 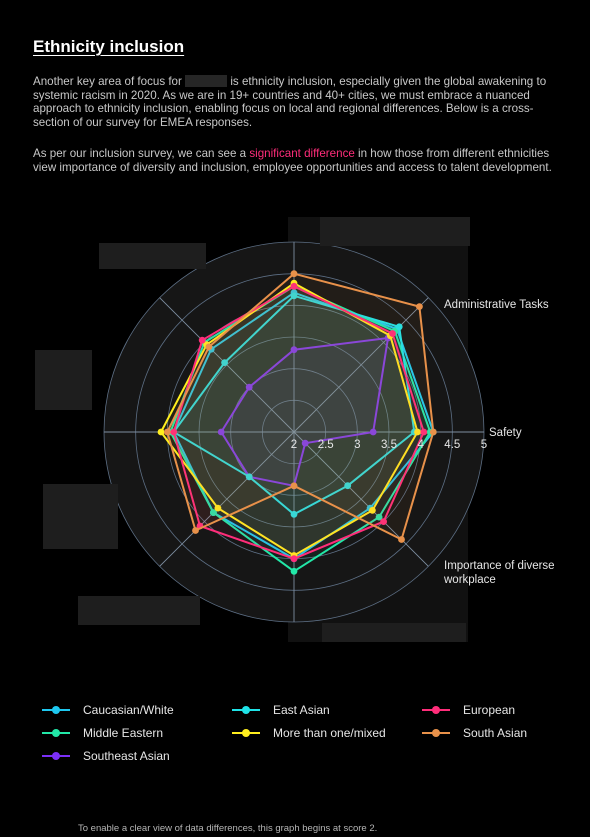 What do you see at coordinates (505, 433) in the screenshot?
I see `axis-label: Safety` at bounding box center [505, 433].